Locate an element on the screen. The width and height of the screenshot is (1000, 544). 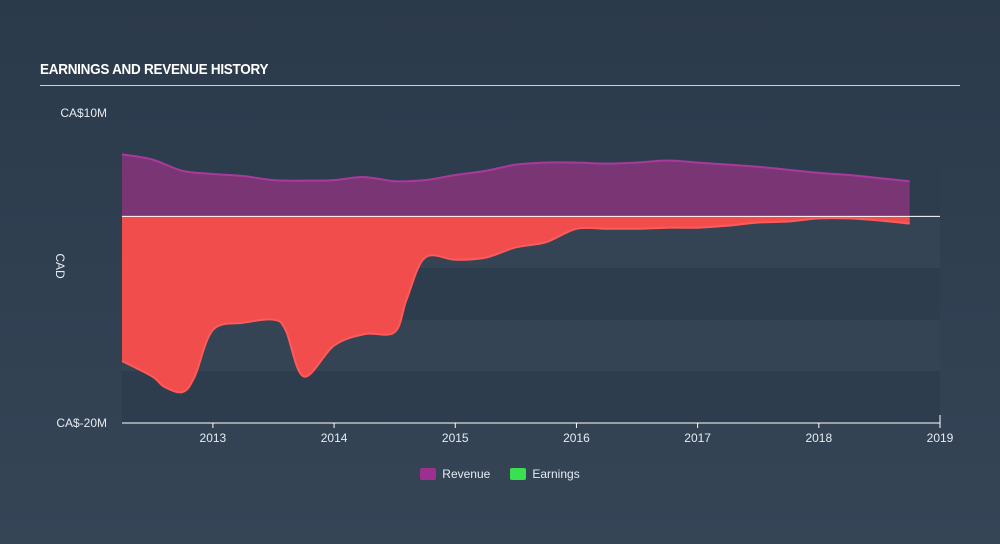
title-divider is located at coordinates (500, 85).